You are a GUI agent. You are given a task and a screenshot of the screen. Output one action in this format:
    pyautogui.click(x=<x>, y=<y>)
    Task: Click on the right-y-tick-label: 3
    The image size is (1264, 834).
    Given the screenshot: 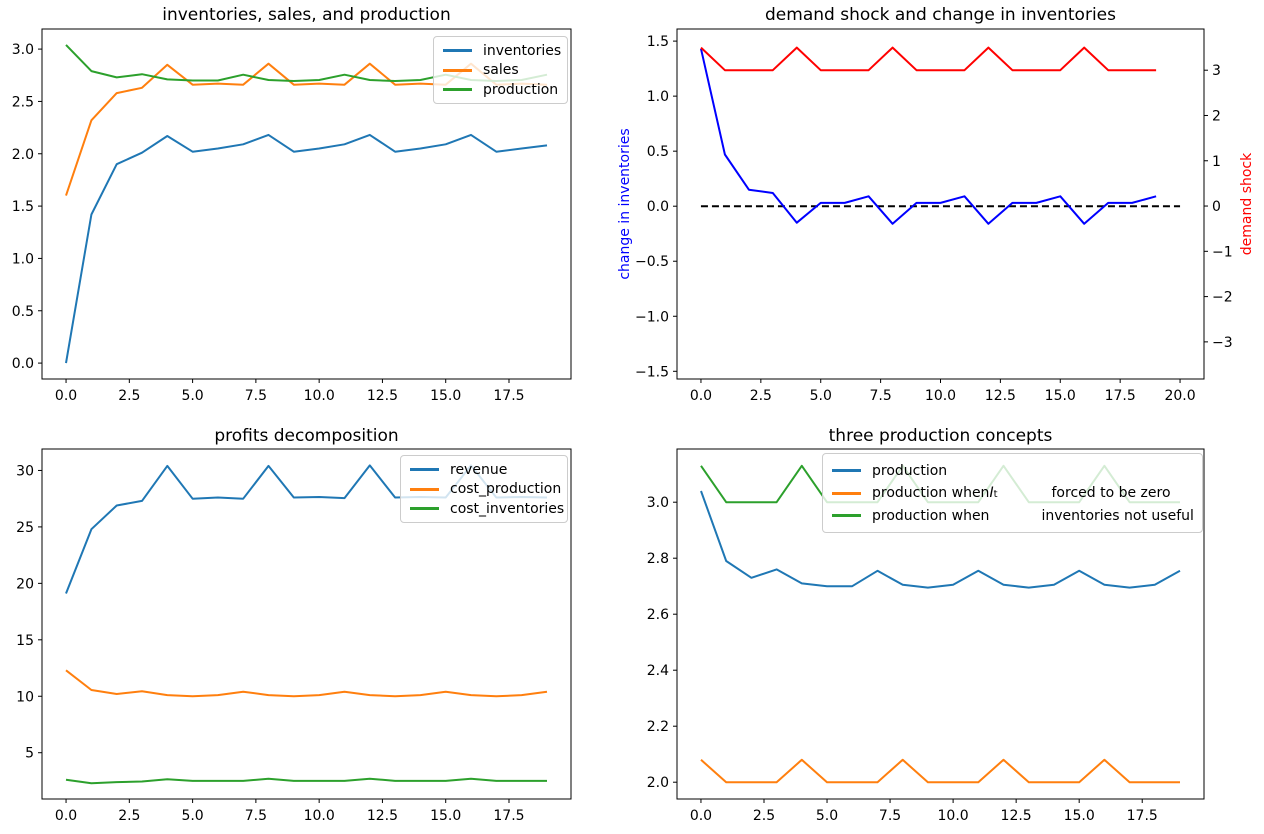 What is the action you would take?
    pyautogui.click(x=1216, y=71)
    